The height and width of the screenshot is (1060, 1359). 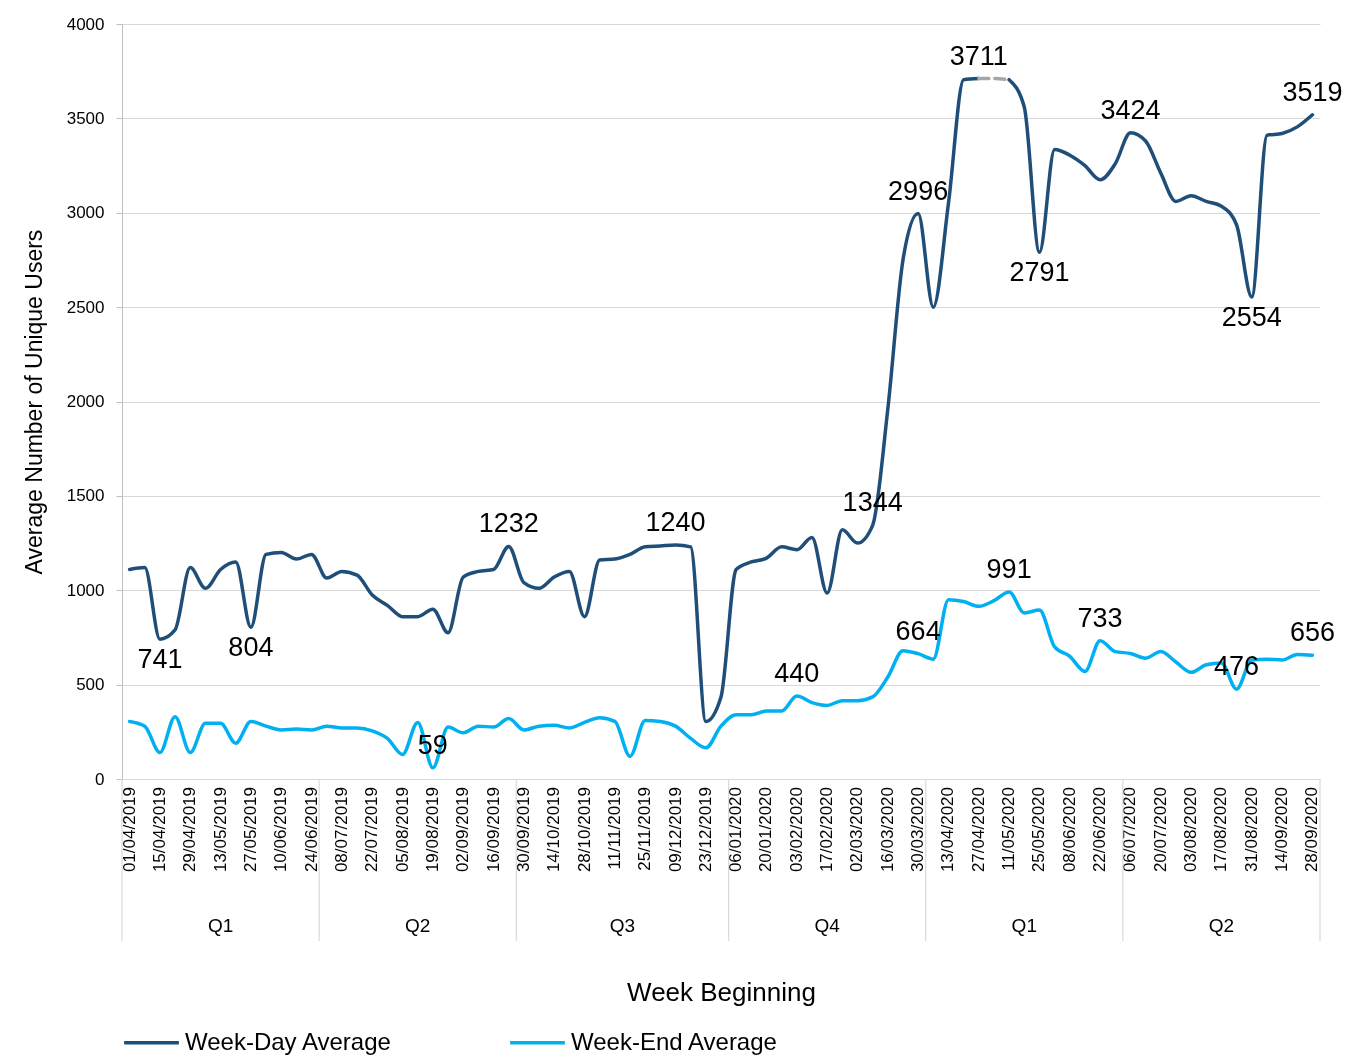 What do you see at coordinates (463, 830) in the screenshot?
I see `x-tick-label: 02/09/2019` at bounding box center [463, 830].